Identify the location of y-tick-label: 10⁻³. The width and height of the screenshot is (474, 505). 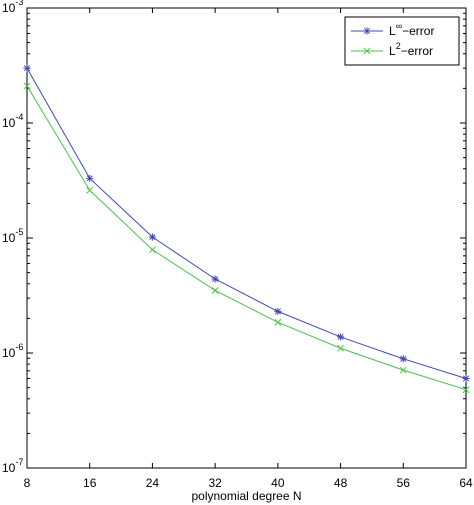
(12, 7).